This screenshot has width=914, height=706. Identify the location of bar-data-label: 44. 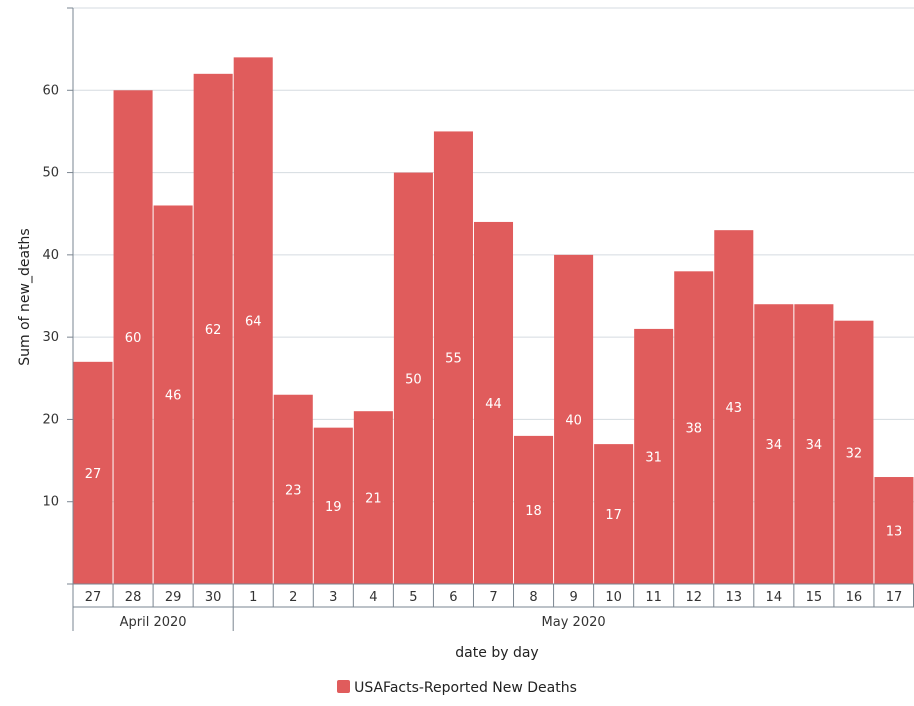
(493, 404).